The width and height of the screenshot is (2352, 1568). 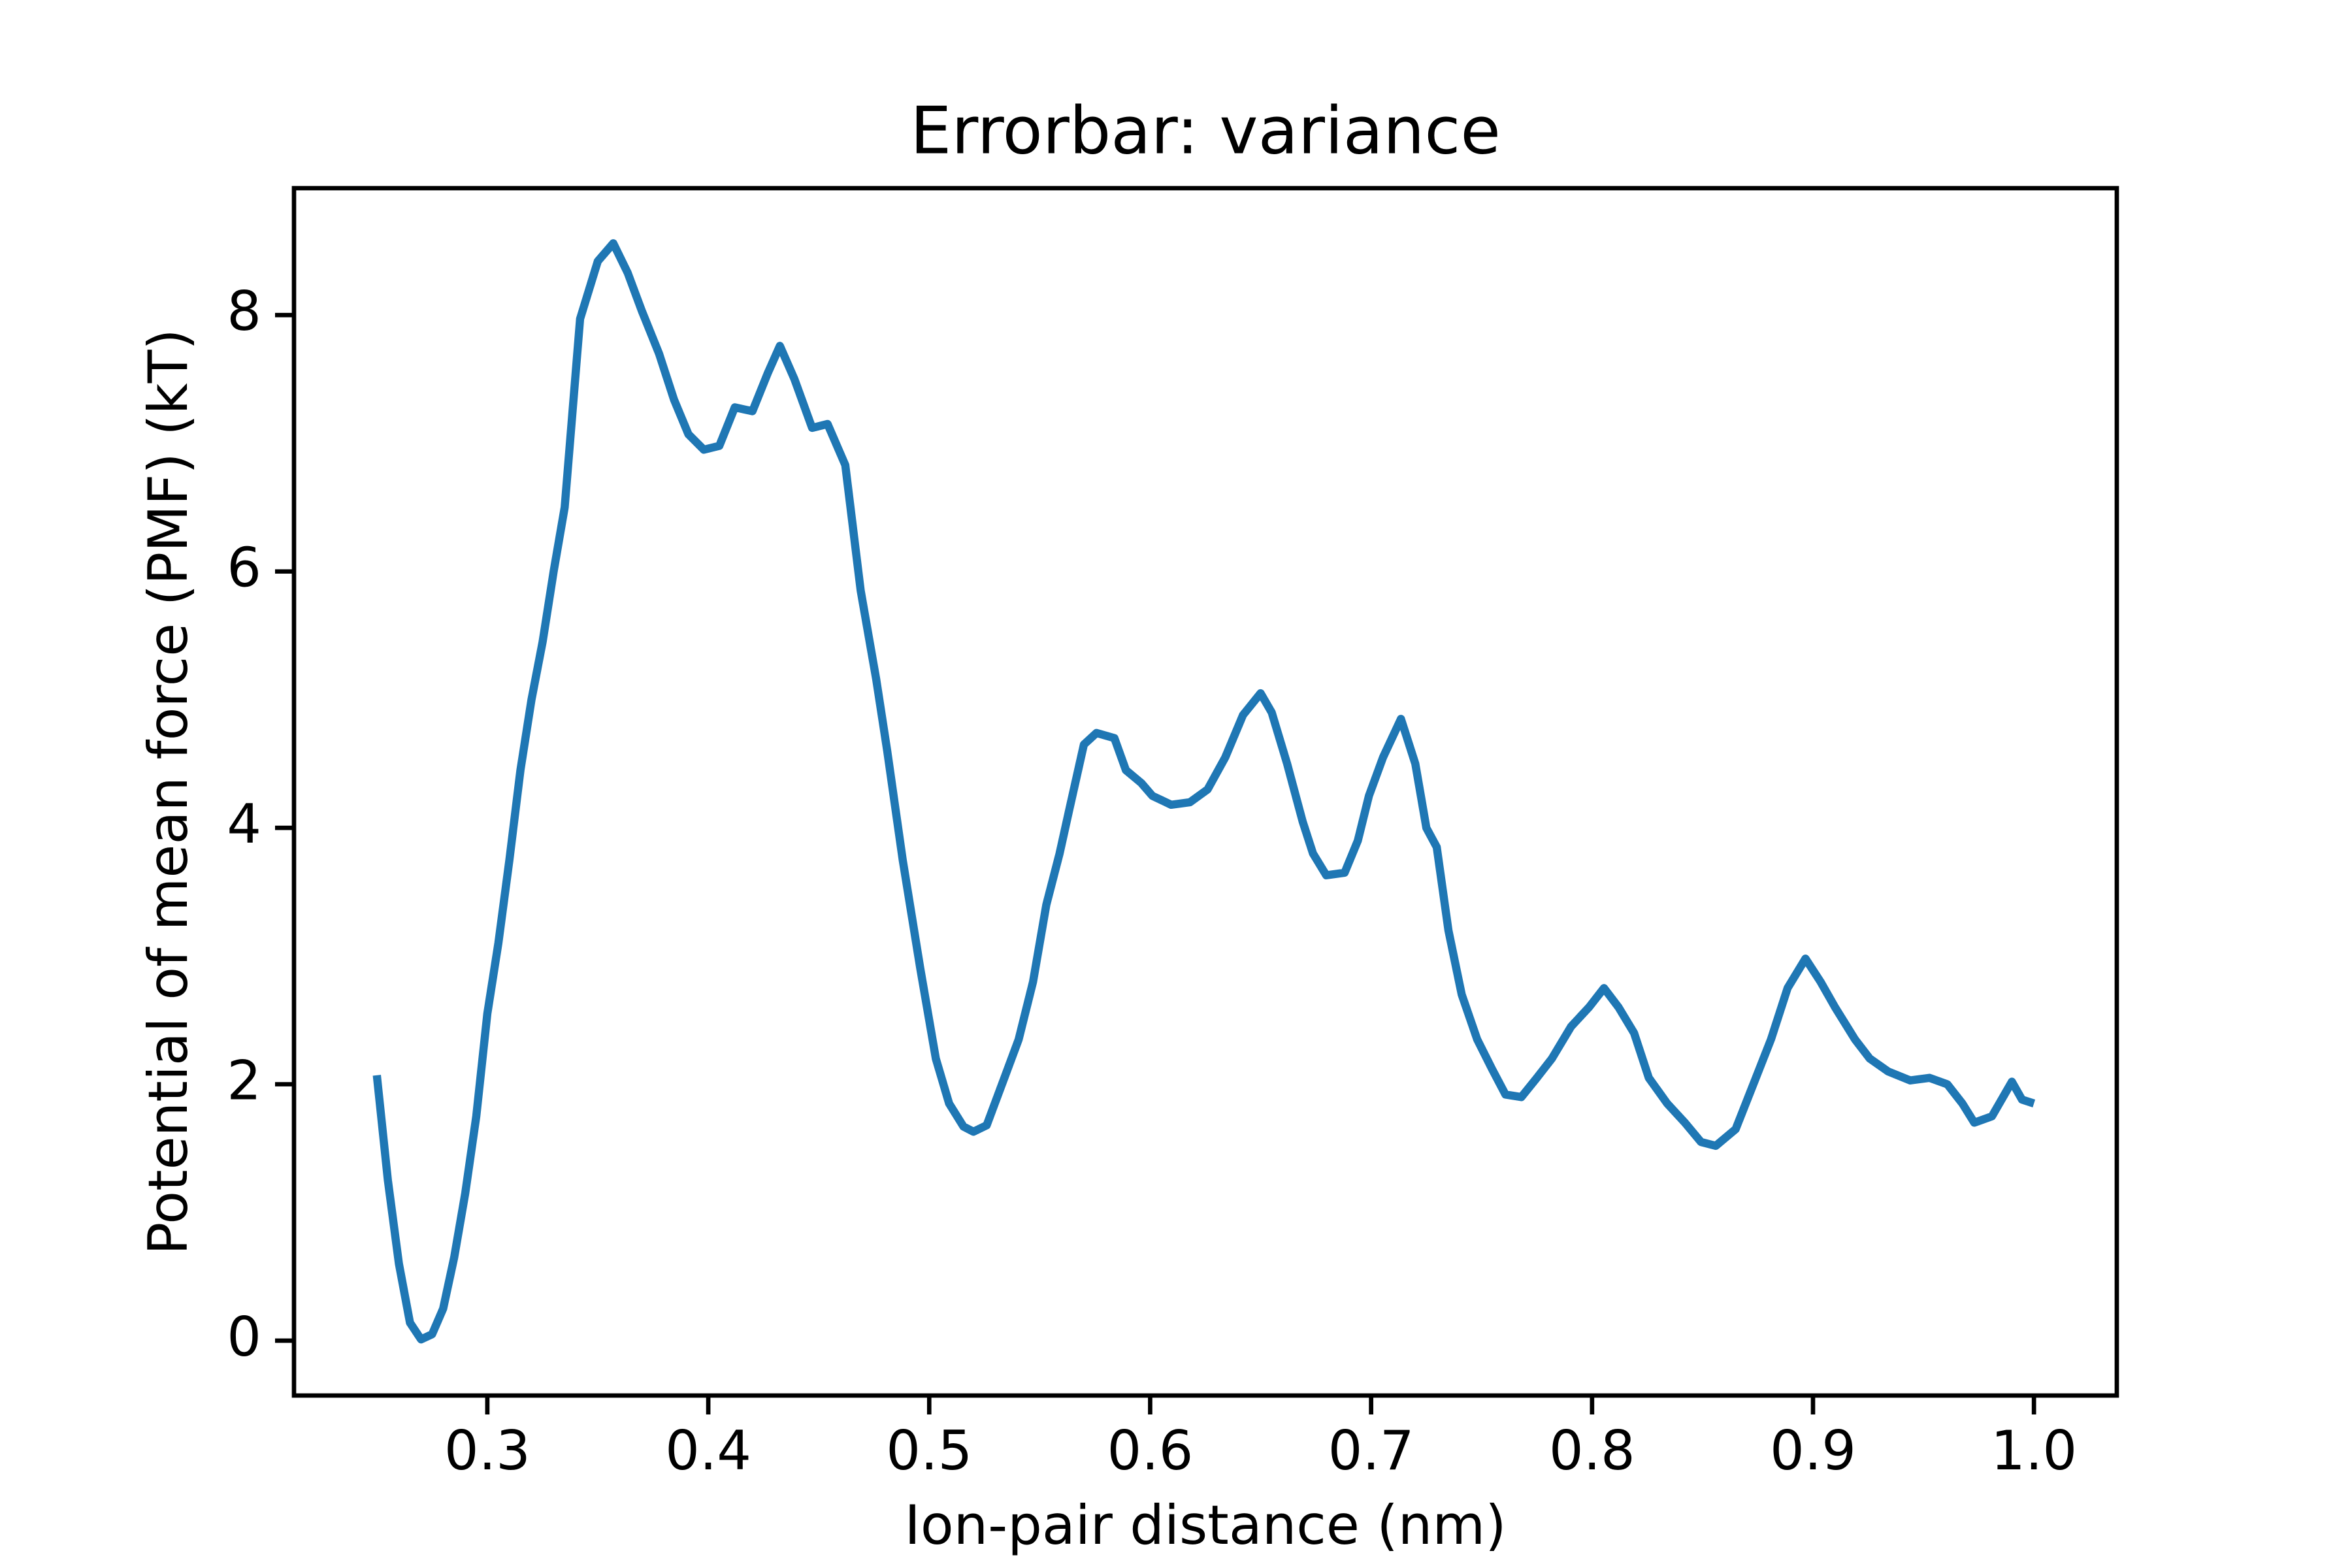 What do you see at coordinates (244, 1081) in the screenshot?
I see `y-tick-label: 2` at bounding box center [244, 1081].